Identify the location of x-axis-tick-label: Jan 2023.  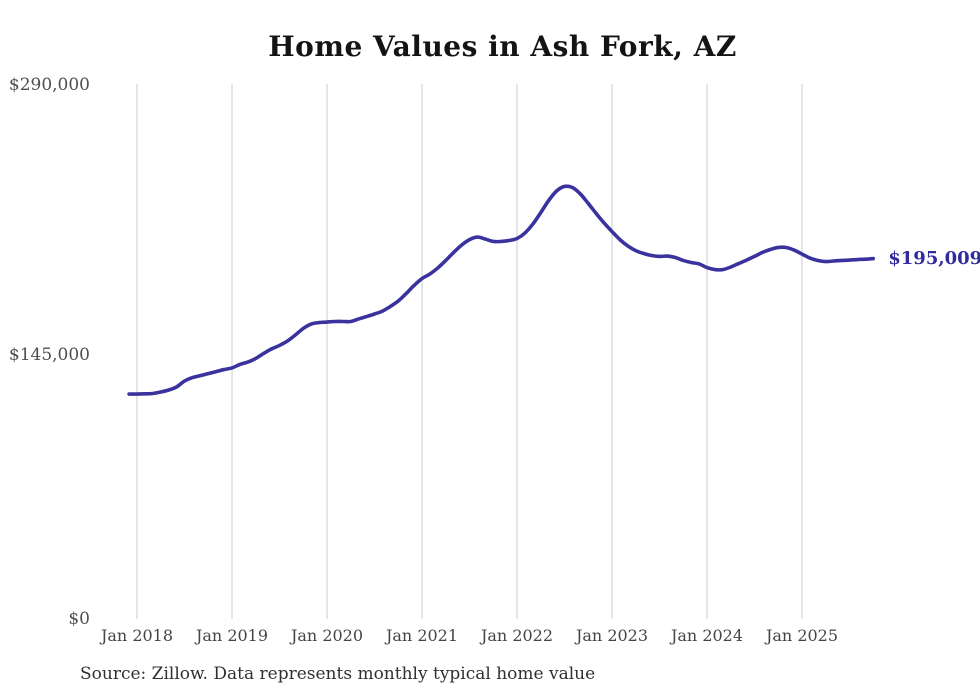
(612, 635).